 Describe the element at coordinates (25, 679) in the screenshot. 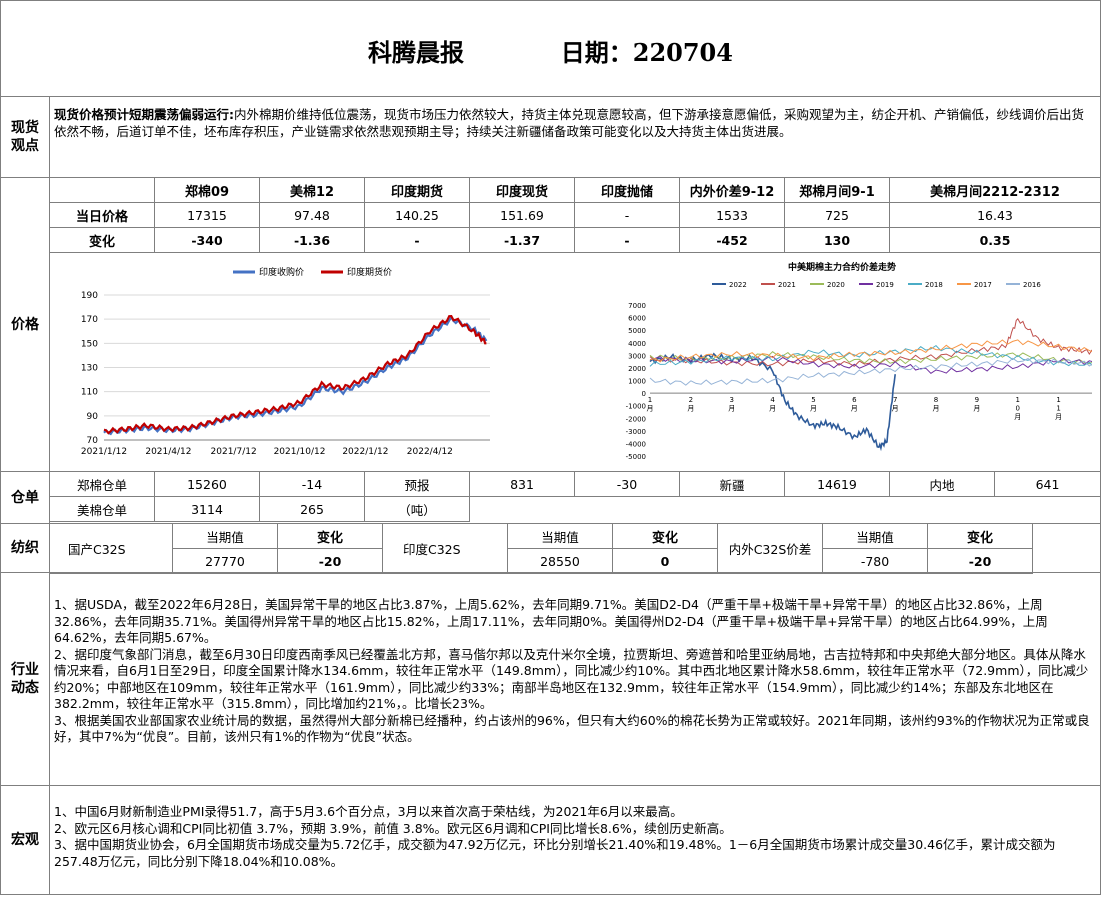

I see `industry-label: 行业动态` at that location.